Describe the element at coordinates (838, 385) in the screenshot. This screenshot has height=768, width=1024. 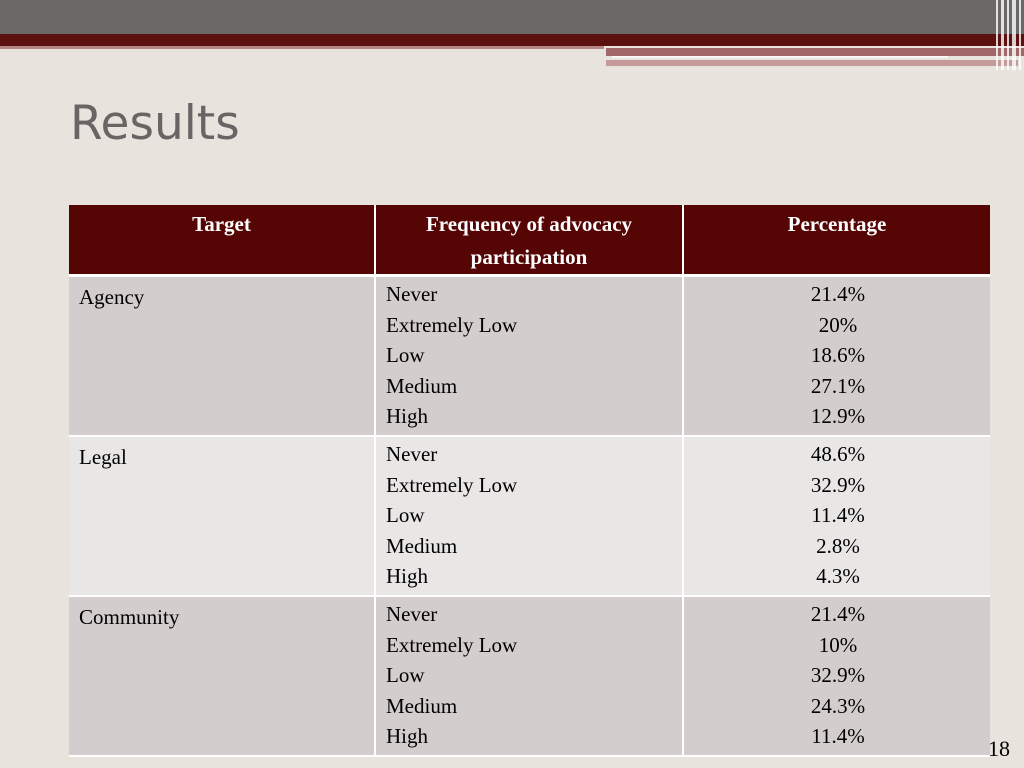
I see `percentage-value: 27.1%` at that location.